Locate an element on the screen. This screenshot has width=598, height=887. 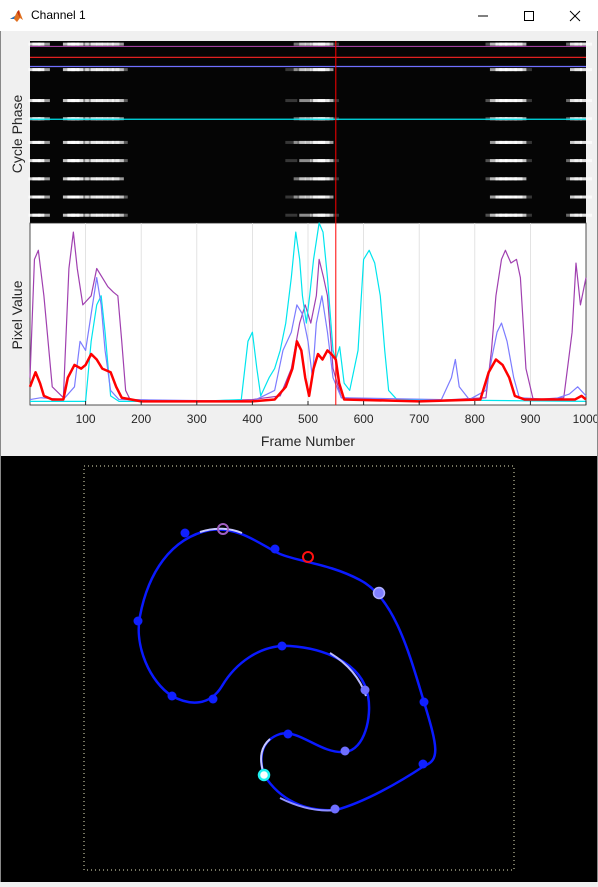
red-ring-marker is located at coordinates (308, 557).